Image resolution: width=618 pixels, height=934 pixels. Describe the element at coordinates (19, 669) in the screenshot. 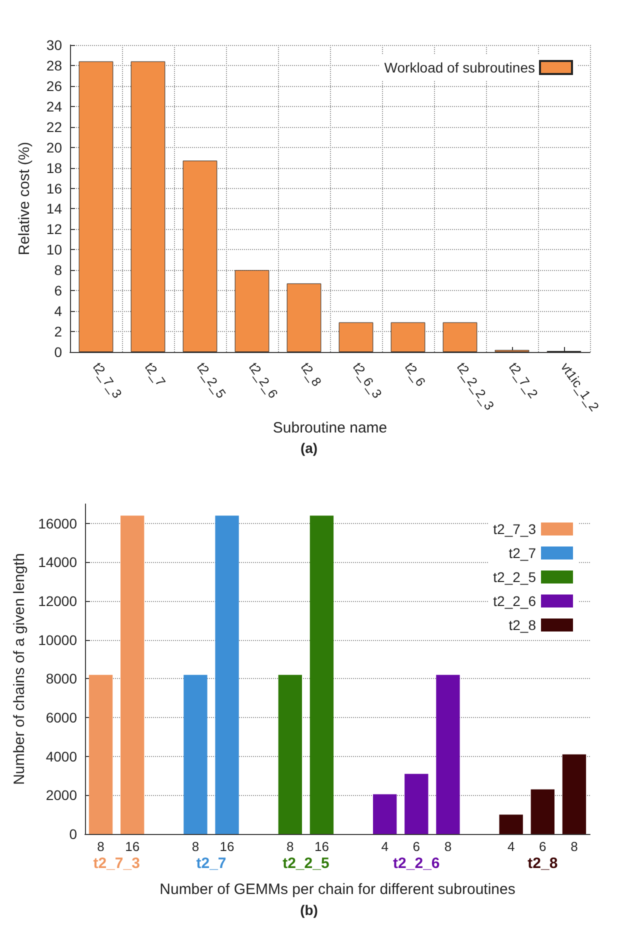

I see `y-axis-title: Number of chains of a given length` at that location.